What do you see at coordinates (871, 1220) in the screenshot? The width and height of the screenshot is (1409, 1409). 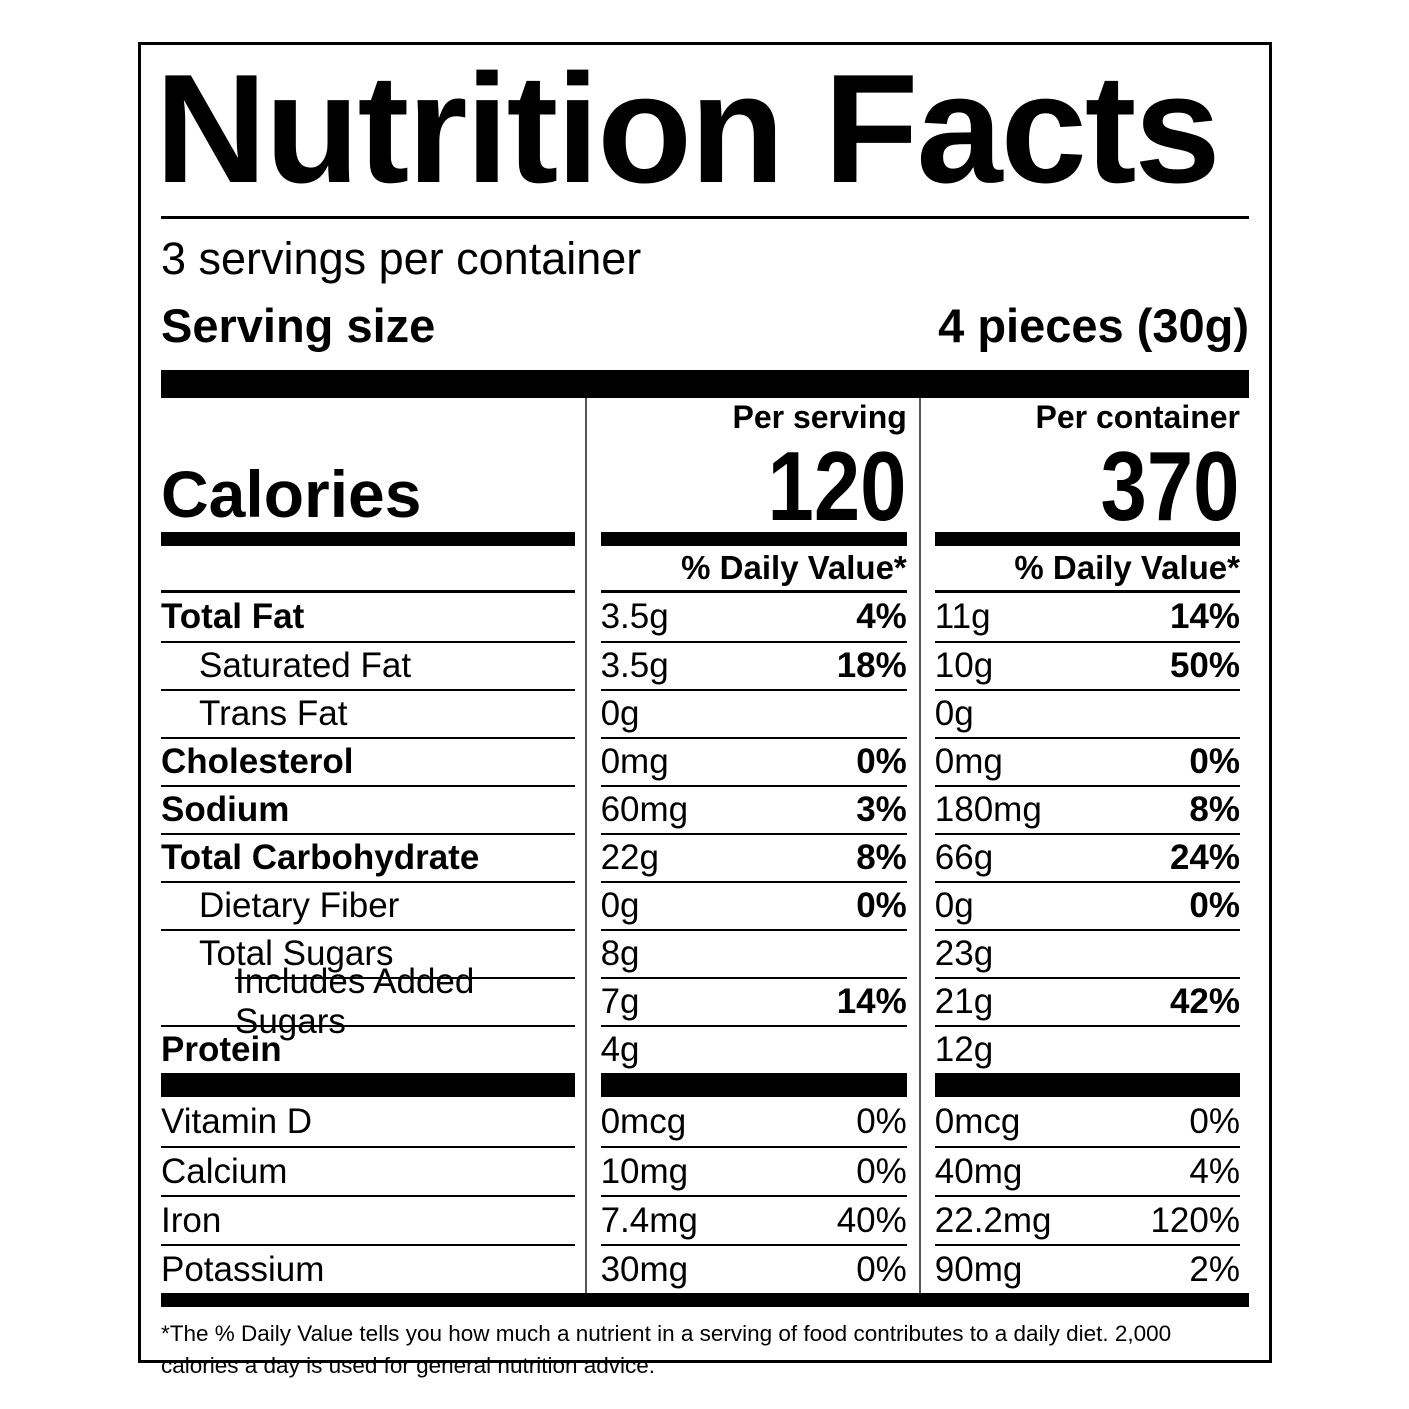 I see `dv-cell: 40%` at bounding box center [871, 1220].